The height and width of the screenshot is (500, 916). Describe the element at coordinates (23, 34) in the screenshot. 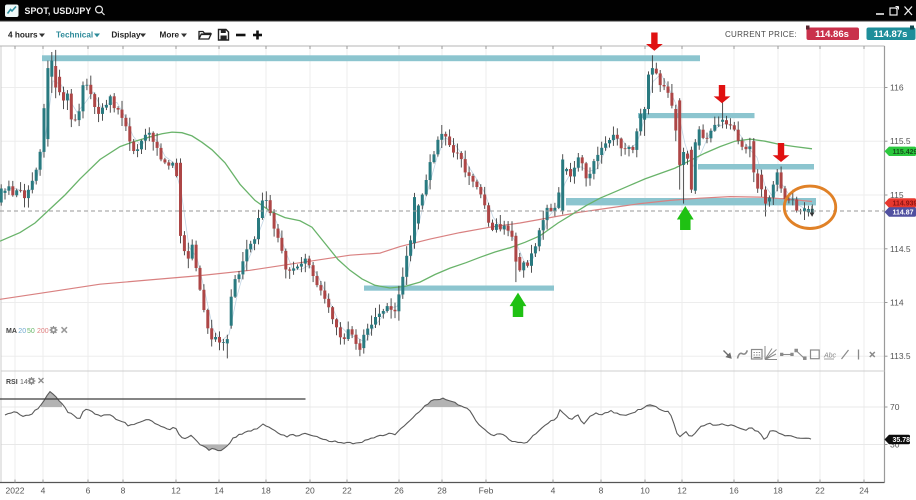

I see `svg-text: 4 hours` at that location.